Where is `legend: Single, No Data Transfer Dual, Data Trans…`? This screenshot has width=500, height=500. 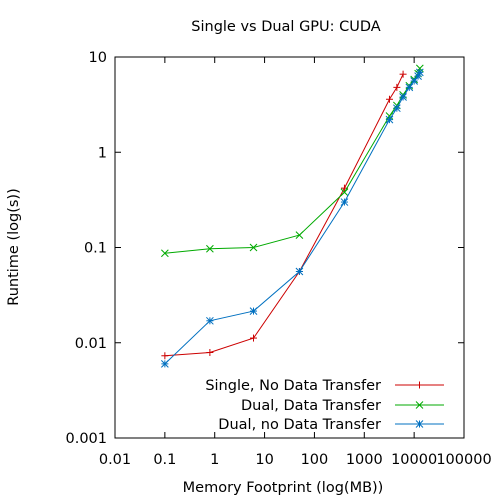
legend: Single, No Data Transfer Dual, Data Trans… is located at coordinates (324, 405).